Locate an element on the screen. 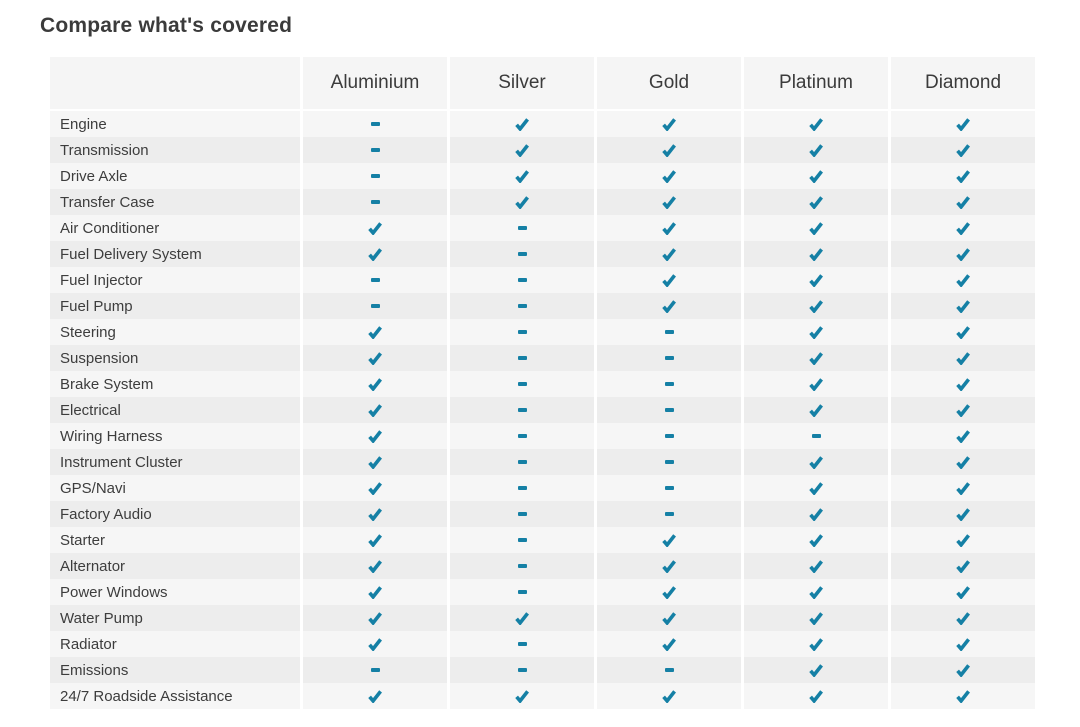 The height and width of the screenshot is (727, 1080). row-label: Steering is located at coordinates (175, 332).